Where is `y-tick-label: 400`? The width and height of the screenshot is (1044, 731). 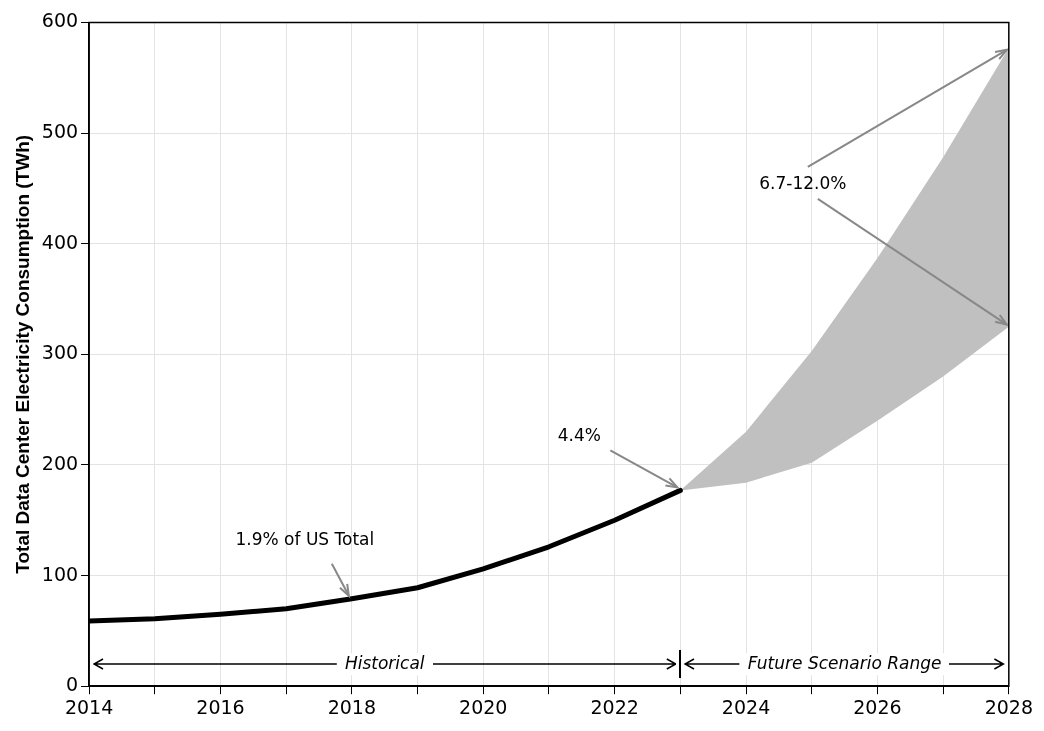
y-tick-label: 400 is located at coordinates (60, 241).